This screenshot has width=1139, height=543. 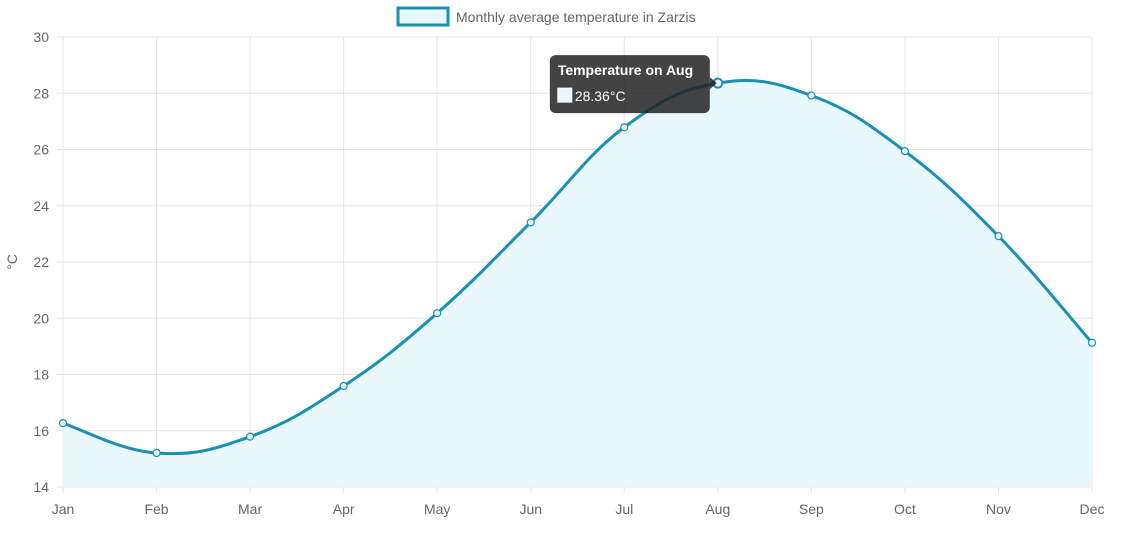 I want to click on x-tick-label: Aug, so click(x=717, y=509).